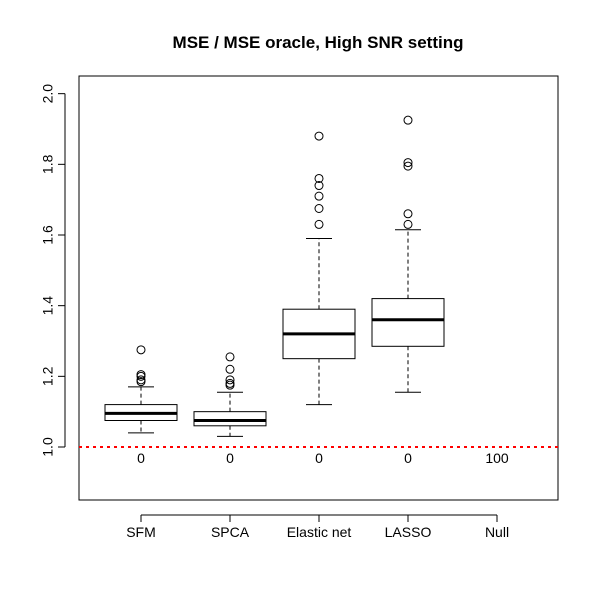 This screenshot has width=600, height=600. What do you see at coordinates (497, 532) in the screenshot?
I see `x-tick-label: Null` at bounding box center [497, 532].